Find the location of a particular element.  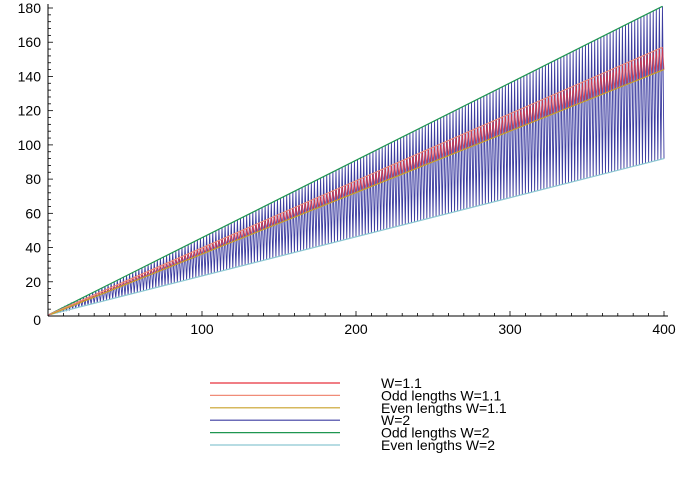

y-tick-label: 180 is located at coordinates (30, 8).